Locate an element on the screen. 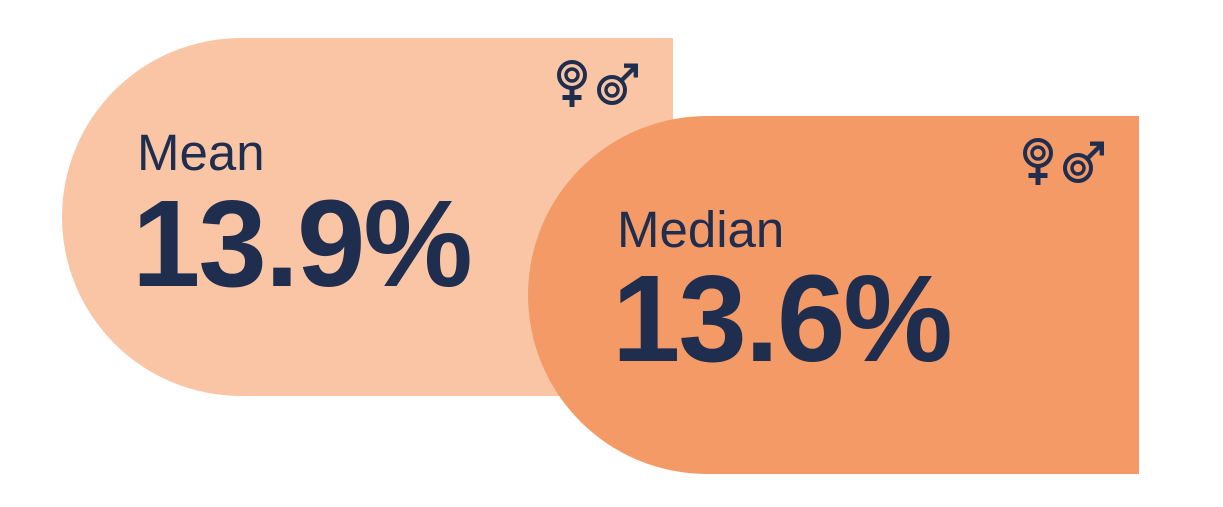 The image size is (1223, 507). stat-value-median: 13.6% is located at coordinates (782, 319).